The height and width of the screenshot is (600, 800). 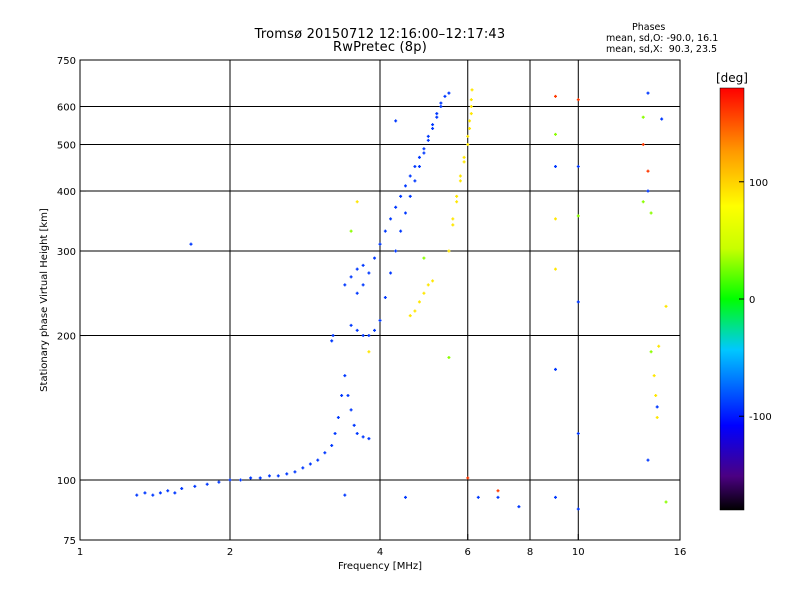 What do you see at coordinates (44, 300) in the screenshot?
I see `y-axis-label: Stationary phase Virtual Height [km]` at bounding box center [44, 300].